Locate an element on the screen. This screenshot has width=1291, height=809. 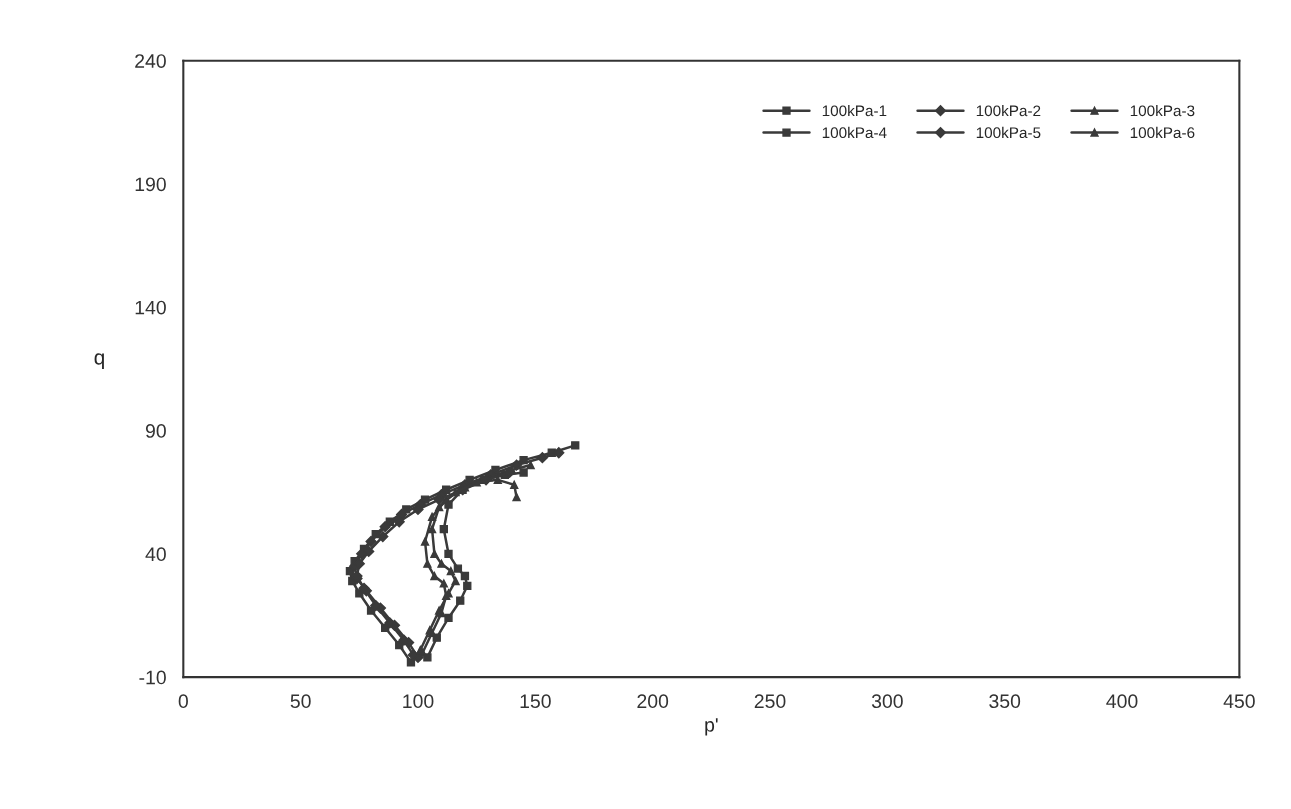
legend-label: 100kPa-3 is located at coordinates (1162, 110).